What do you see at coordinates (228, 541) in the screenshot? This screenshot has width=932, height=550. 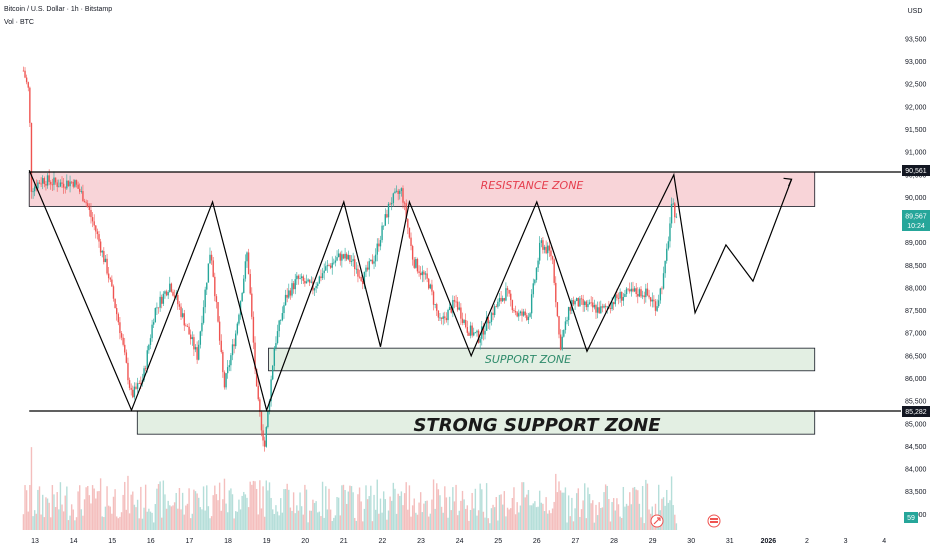 I see `time-tick-label: 18` at bounding box center [228, 541].